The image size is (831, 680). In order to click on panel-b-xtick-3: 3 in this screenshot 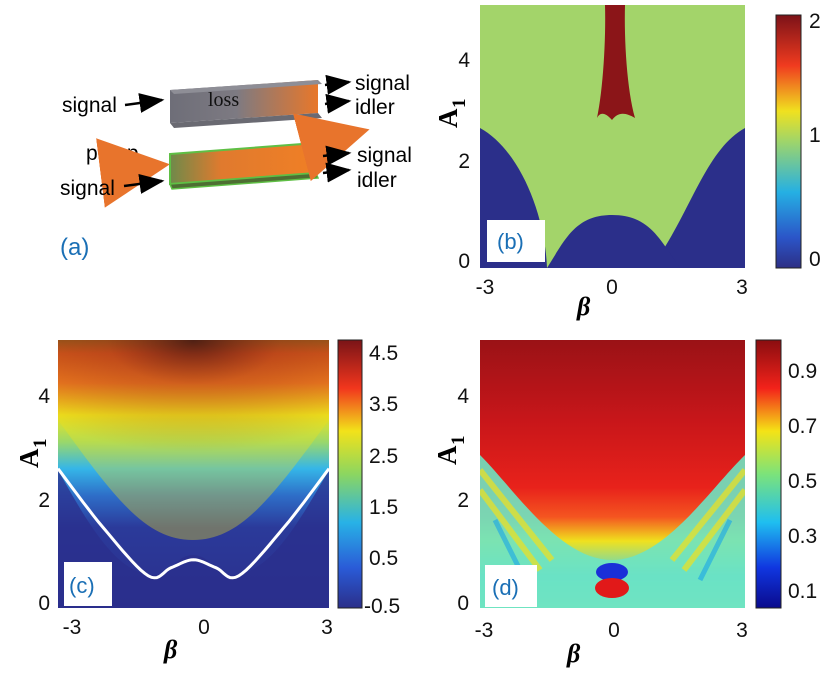, I will do `click(742, 287)`.